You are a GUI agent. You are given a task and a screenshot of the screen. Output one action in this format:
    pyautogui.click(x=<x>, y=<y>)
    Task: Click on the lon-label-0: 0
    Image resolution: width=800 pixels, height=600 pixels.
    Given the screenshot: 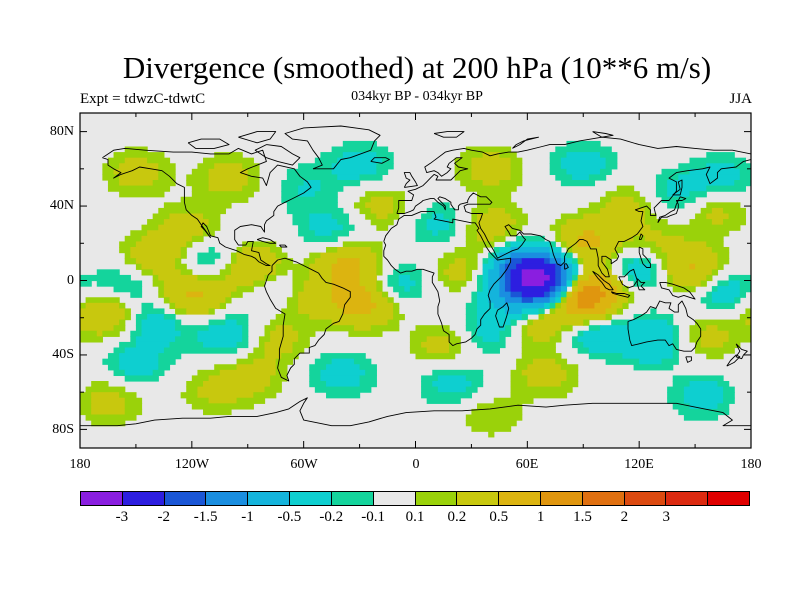 What is the action you would take?
    pyautogui.click(x=416, y=464)
    